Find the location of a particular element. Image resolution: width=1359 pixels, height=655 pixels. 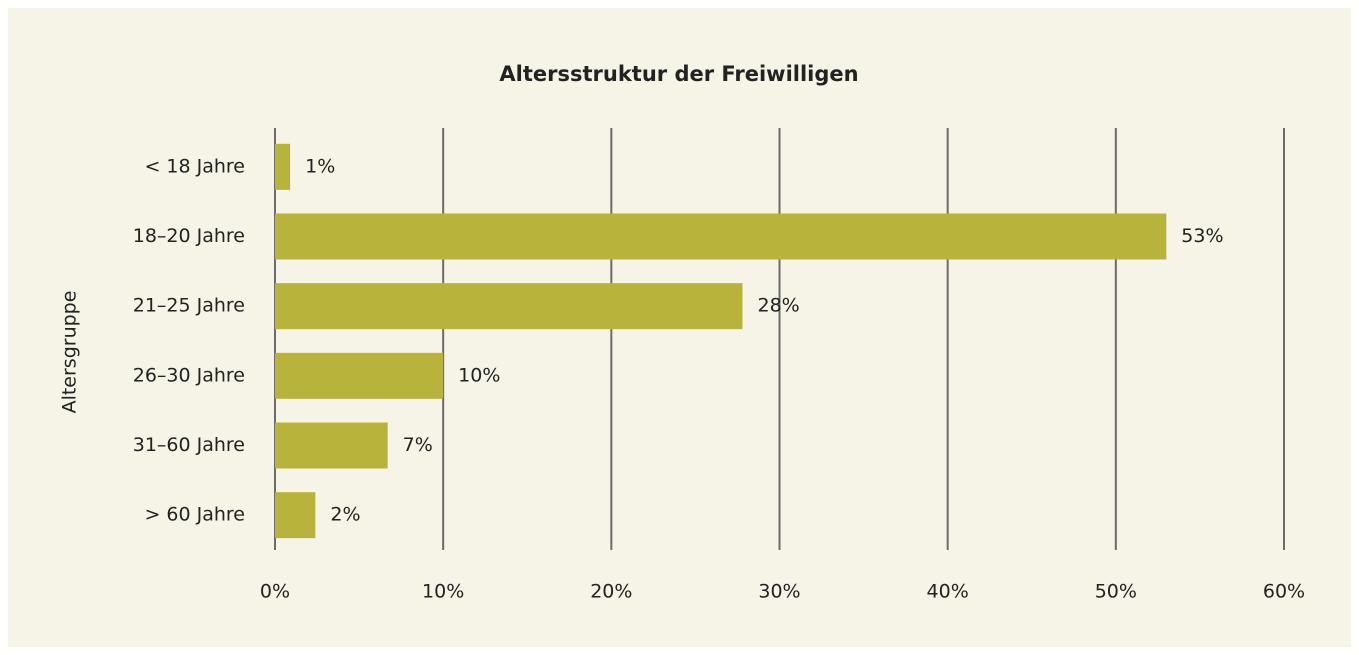

y-tick-label: > 60 Jahre is located at coordinates (194, 515).